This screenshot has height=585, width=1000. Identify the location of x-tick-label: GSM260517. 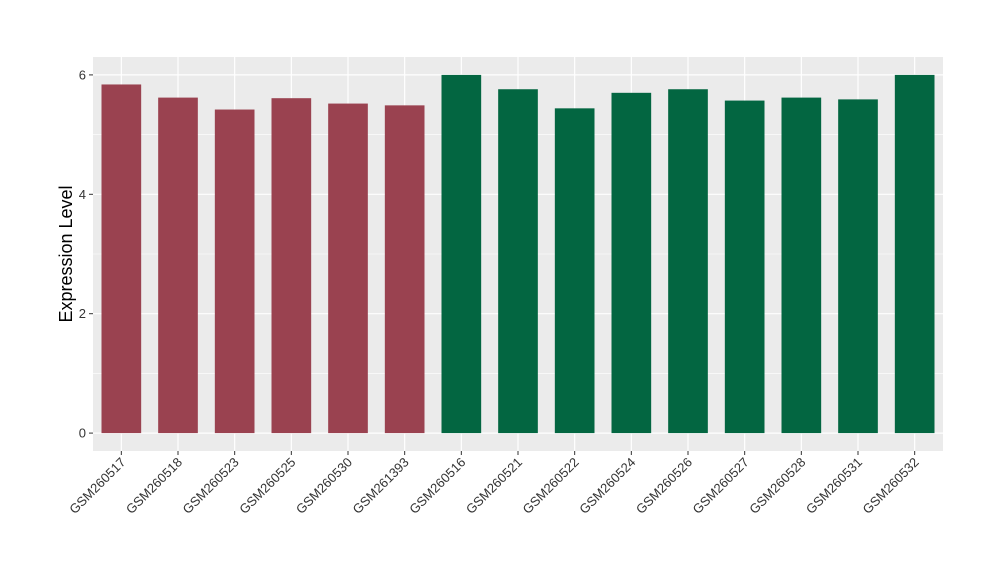
(97, 486).